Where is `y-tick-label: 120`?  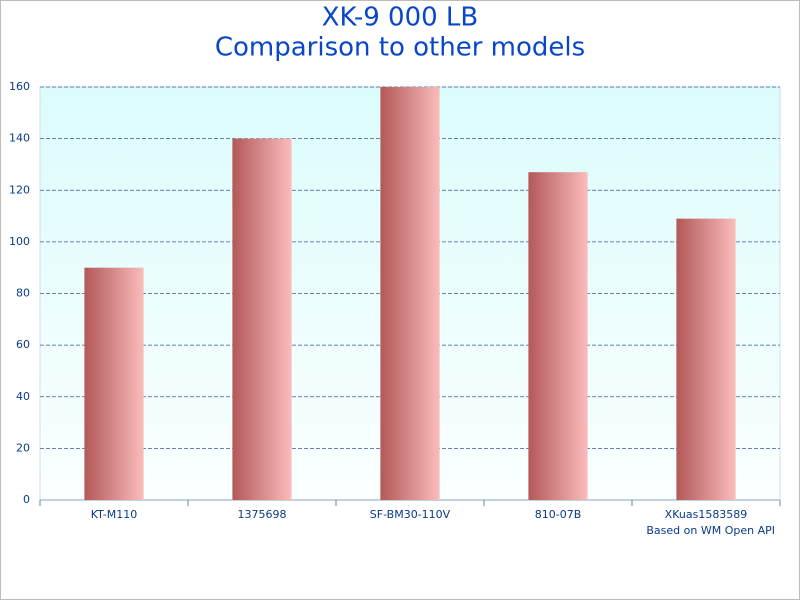 y-tick-label: 120 is located at coordinates (19, 189).